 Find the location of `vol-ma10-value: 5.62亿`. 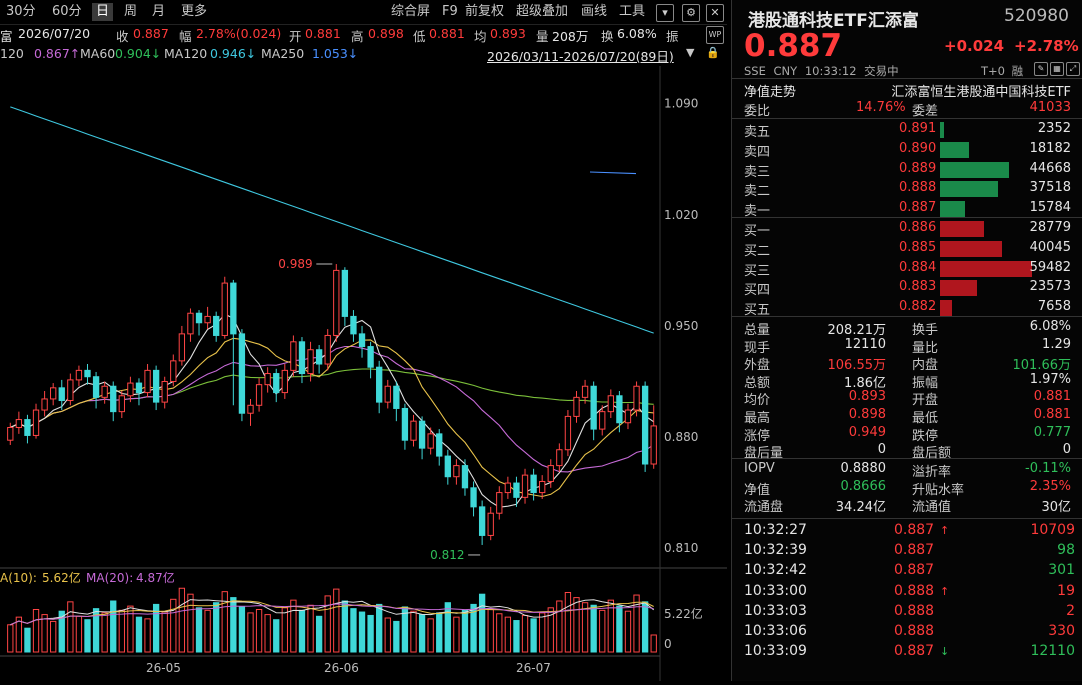

vol-ma10-value: 5.62亿 is located at coordinates (61, 577).